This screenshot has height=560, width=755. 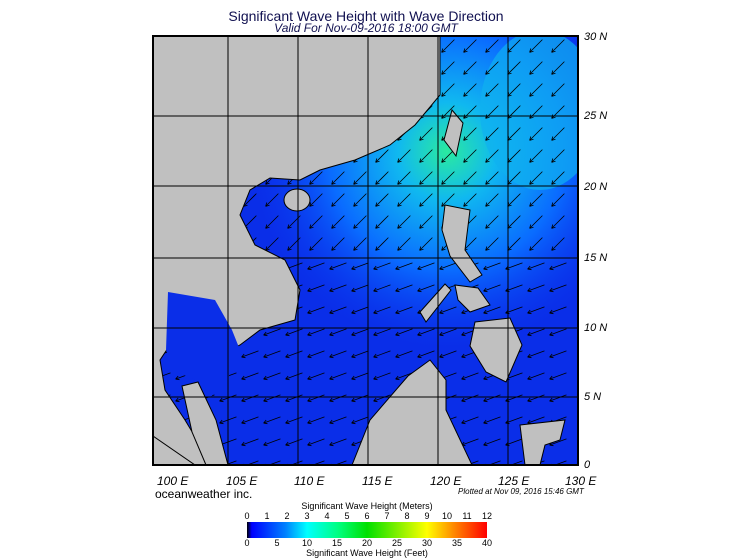 I want to click on colorbar, so click(x=367, y=530).